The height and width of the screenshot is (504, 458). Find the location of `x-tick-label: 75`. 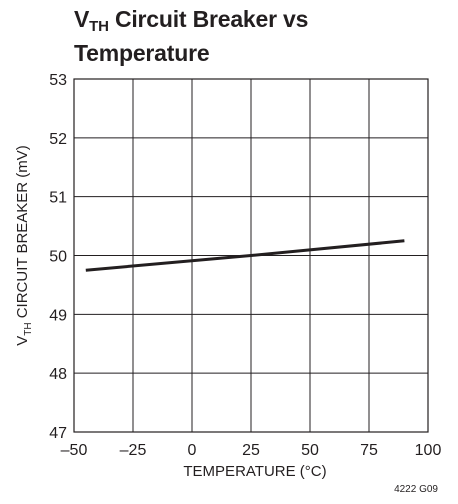

x-tick-label: 75 is located at coordinates (369, 450).